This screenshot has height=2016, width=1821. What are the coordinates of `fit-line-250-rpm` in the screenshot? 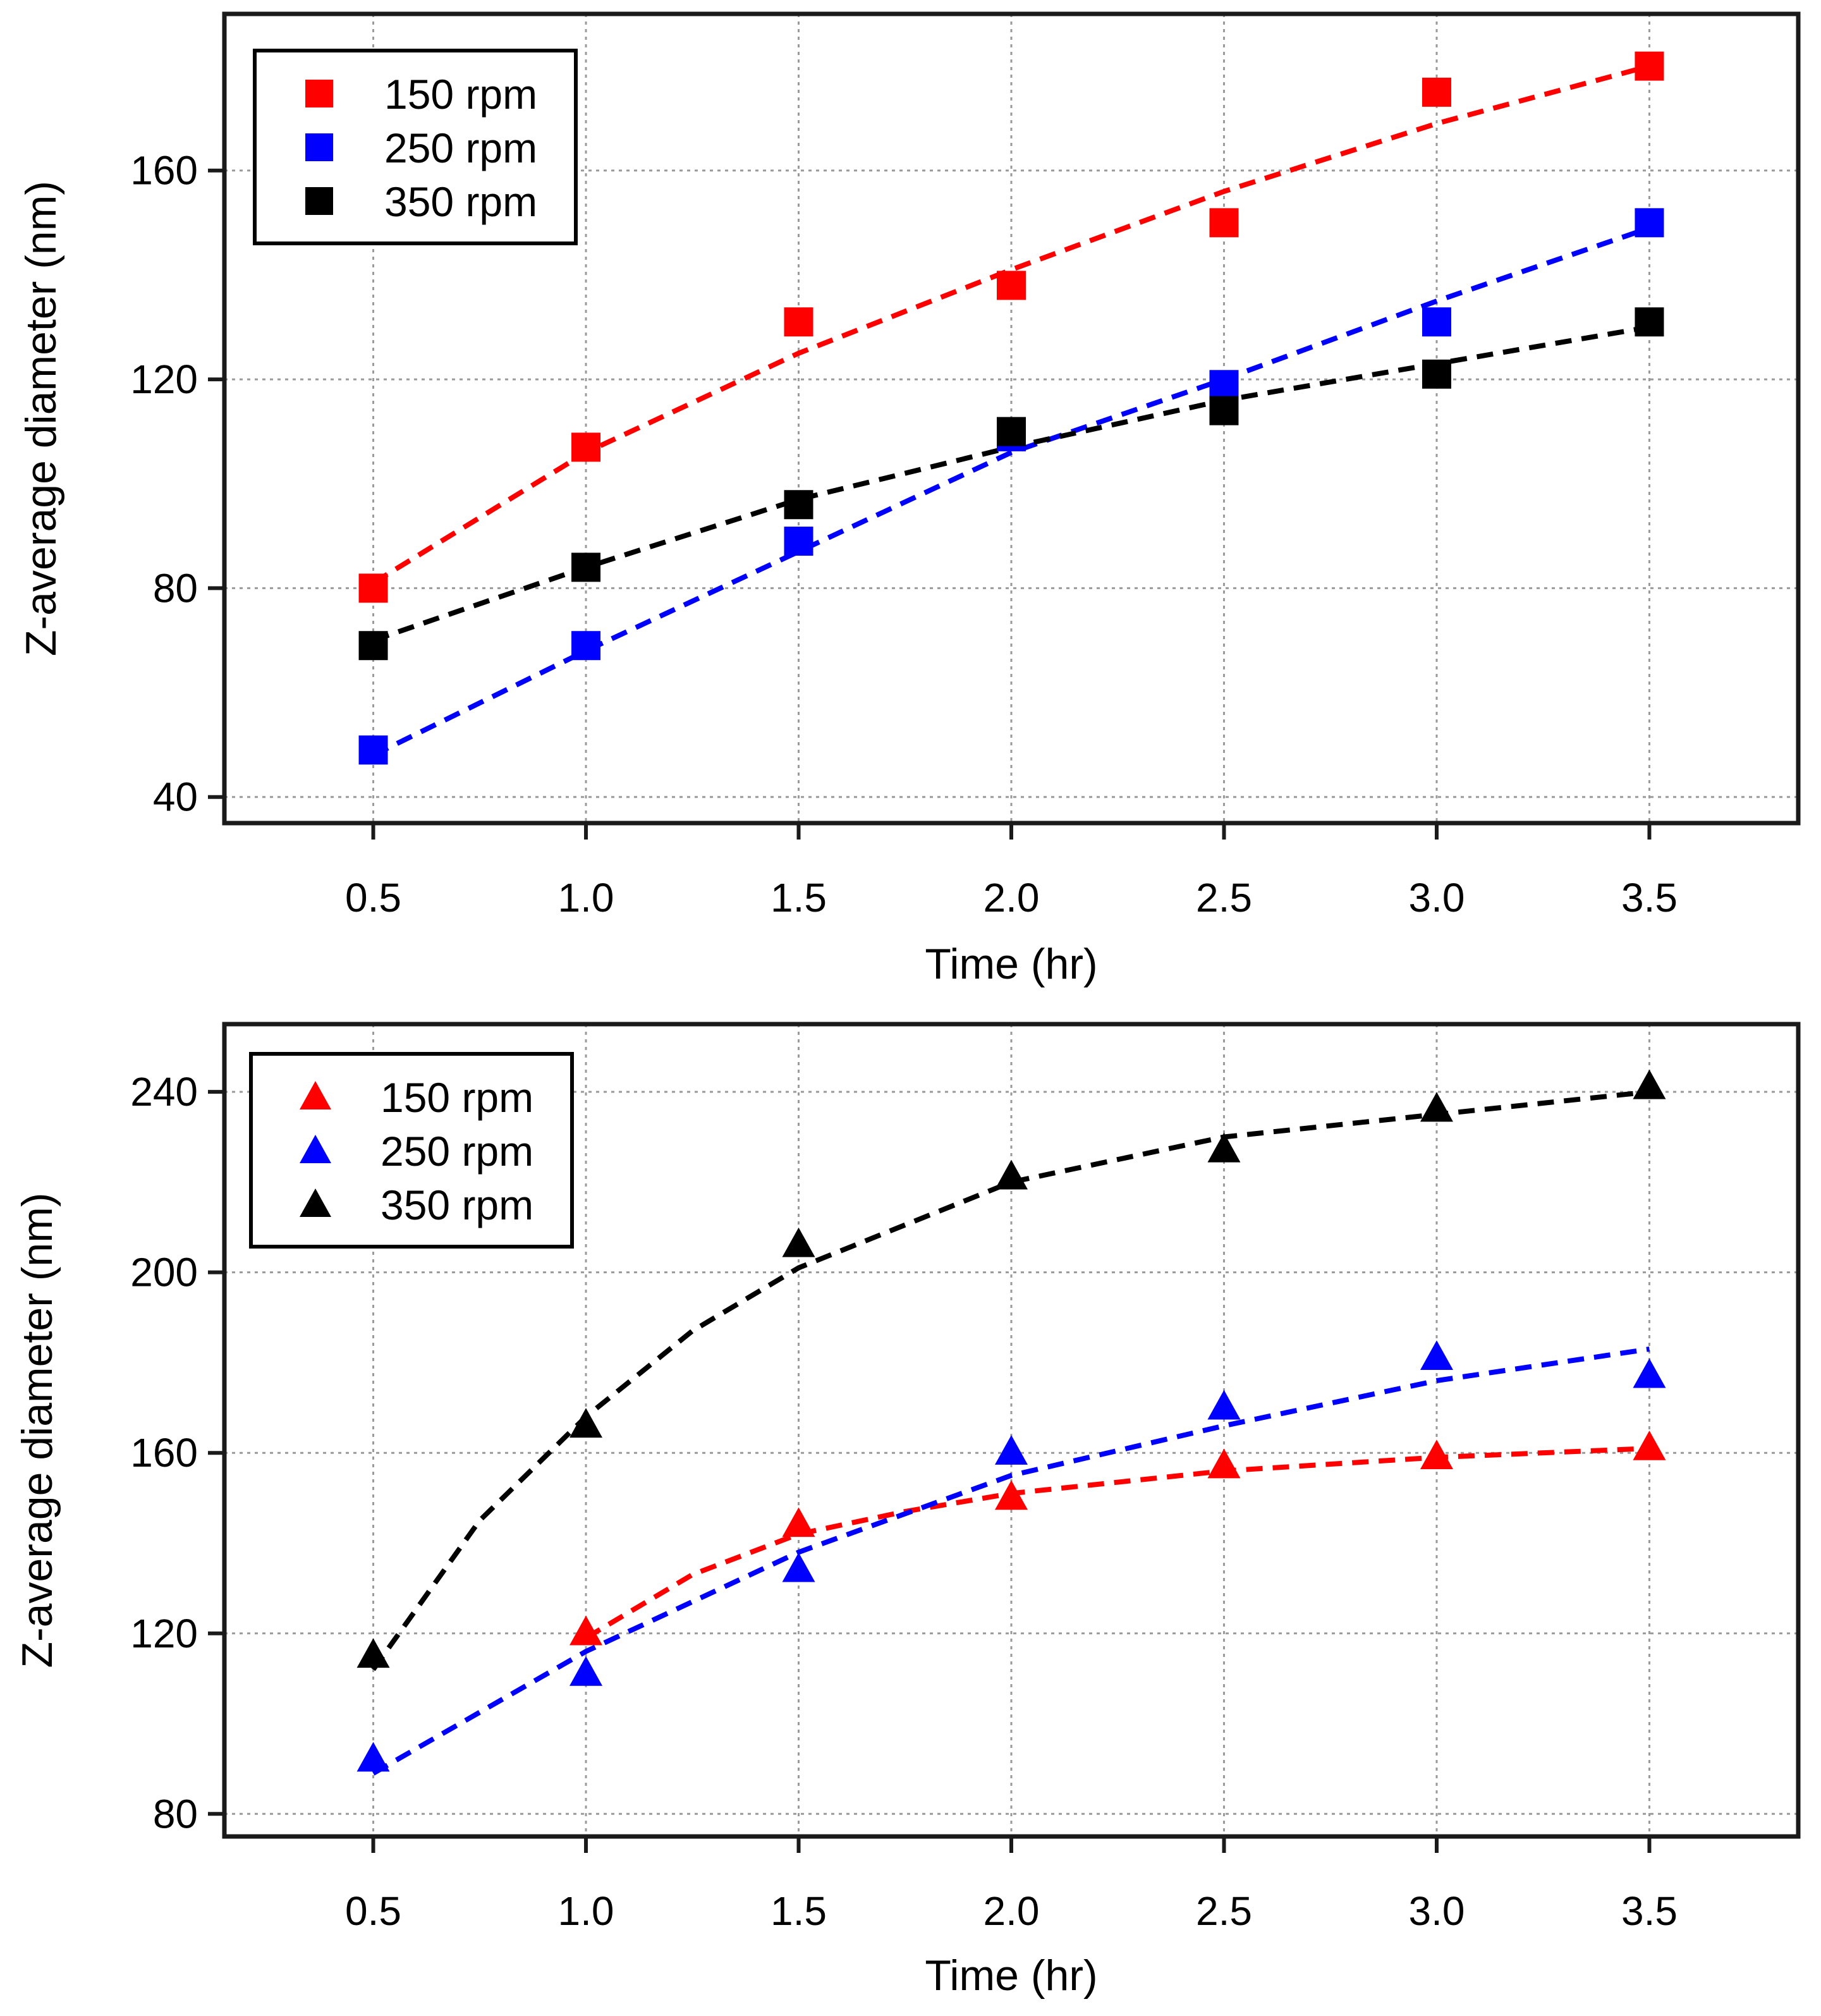 It's located at (1011, 1561).